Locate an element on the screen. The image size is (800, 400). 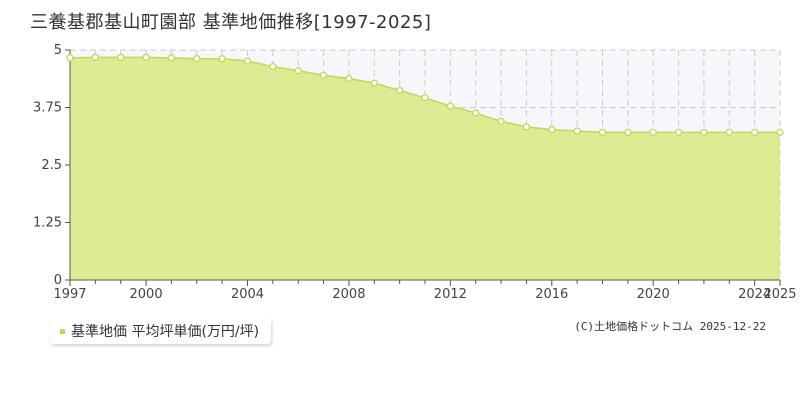
x-tick-label: 2004 is located at coordinates (247, 294).